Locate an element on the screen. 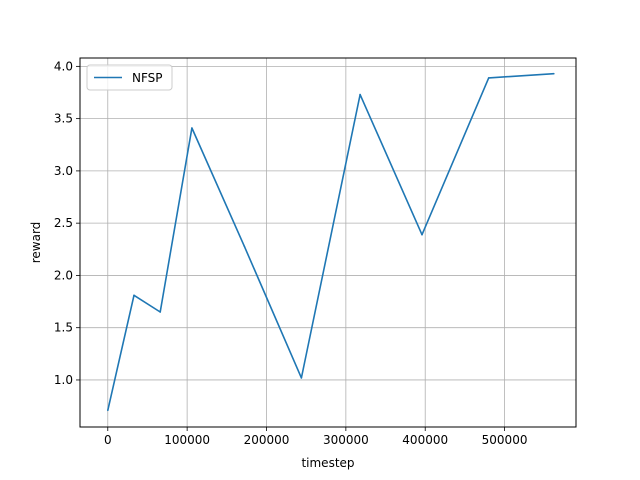  x-tick-label: 500000 is located at coordinates (505, 440).